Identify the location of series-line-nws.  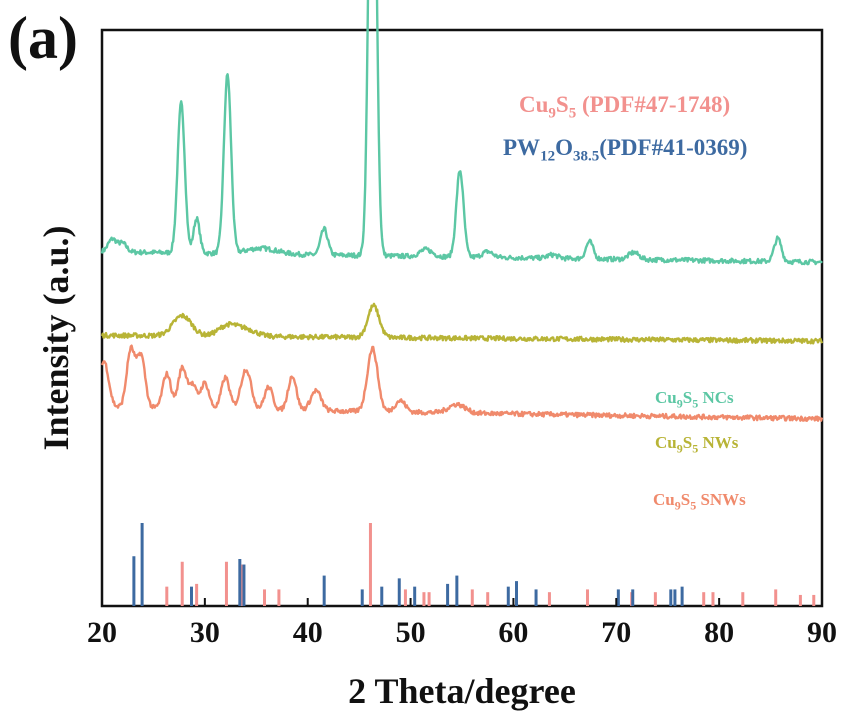
(462, 323).